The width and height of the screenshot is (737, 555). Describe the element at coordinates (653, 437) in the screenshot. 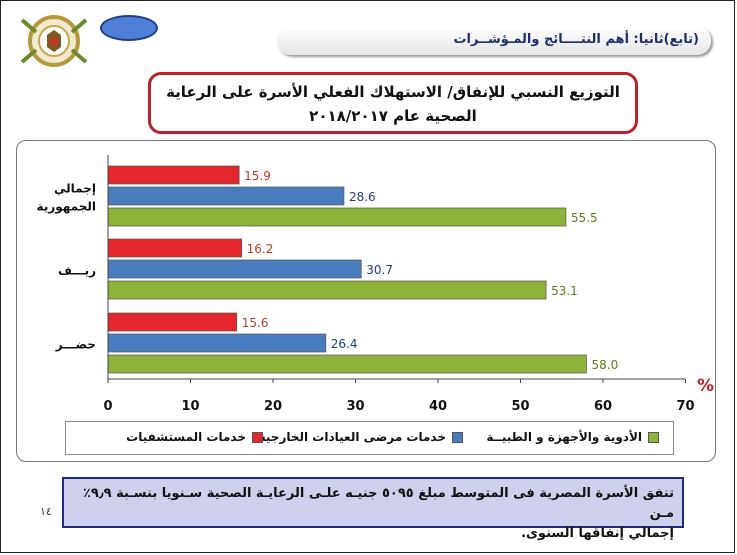

I see `legend-swatch-green` at that location.